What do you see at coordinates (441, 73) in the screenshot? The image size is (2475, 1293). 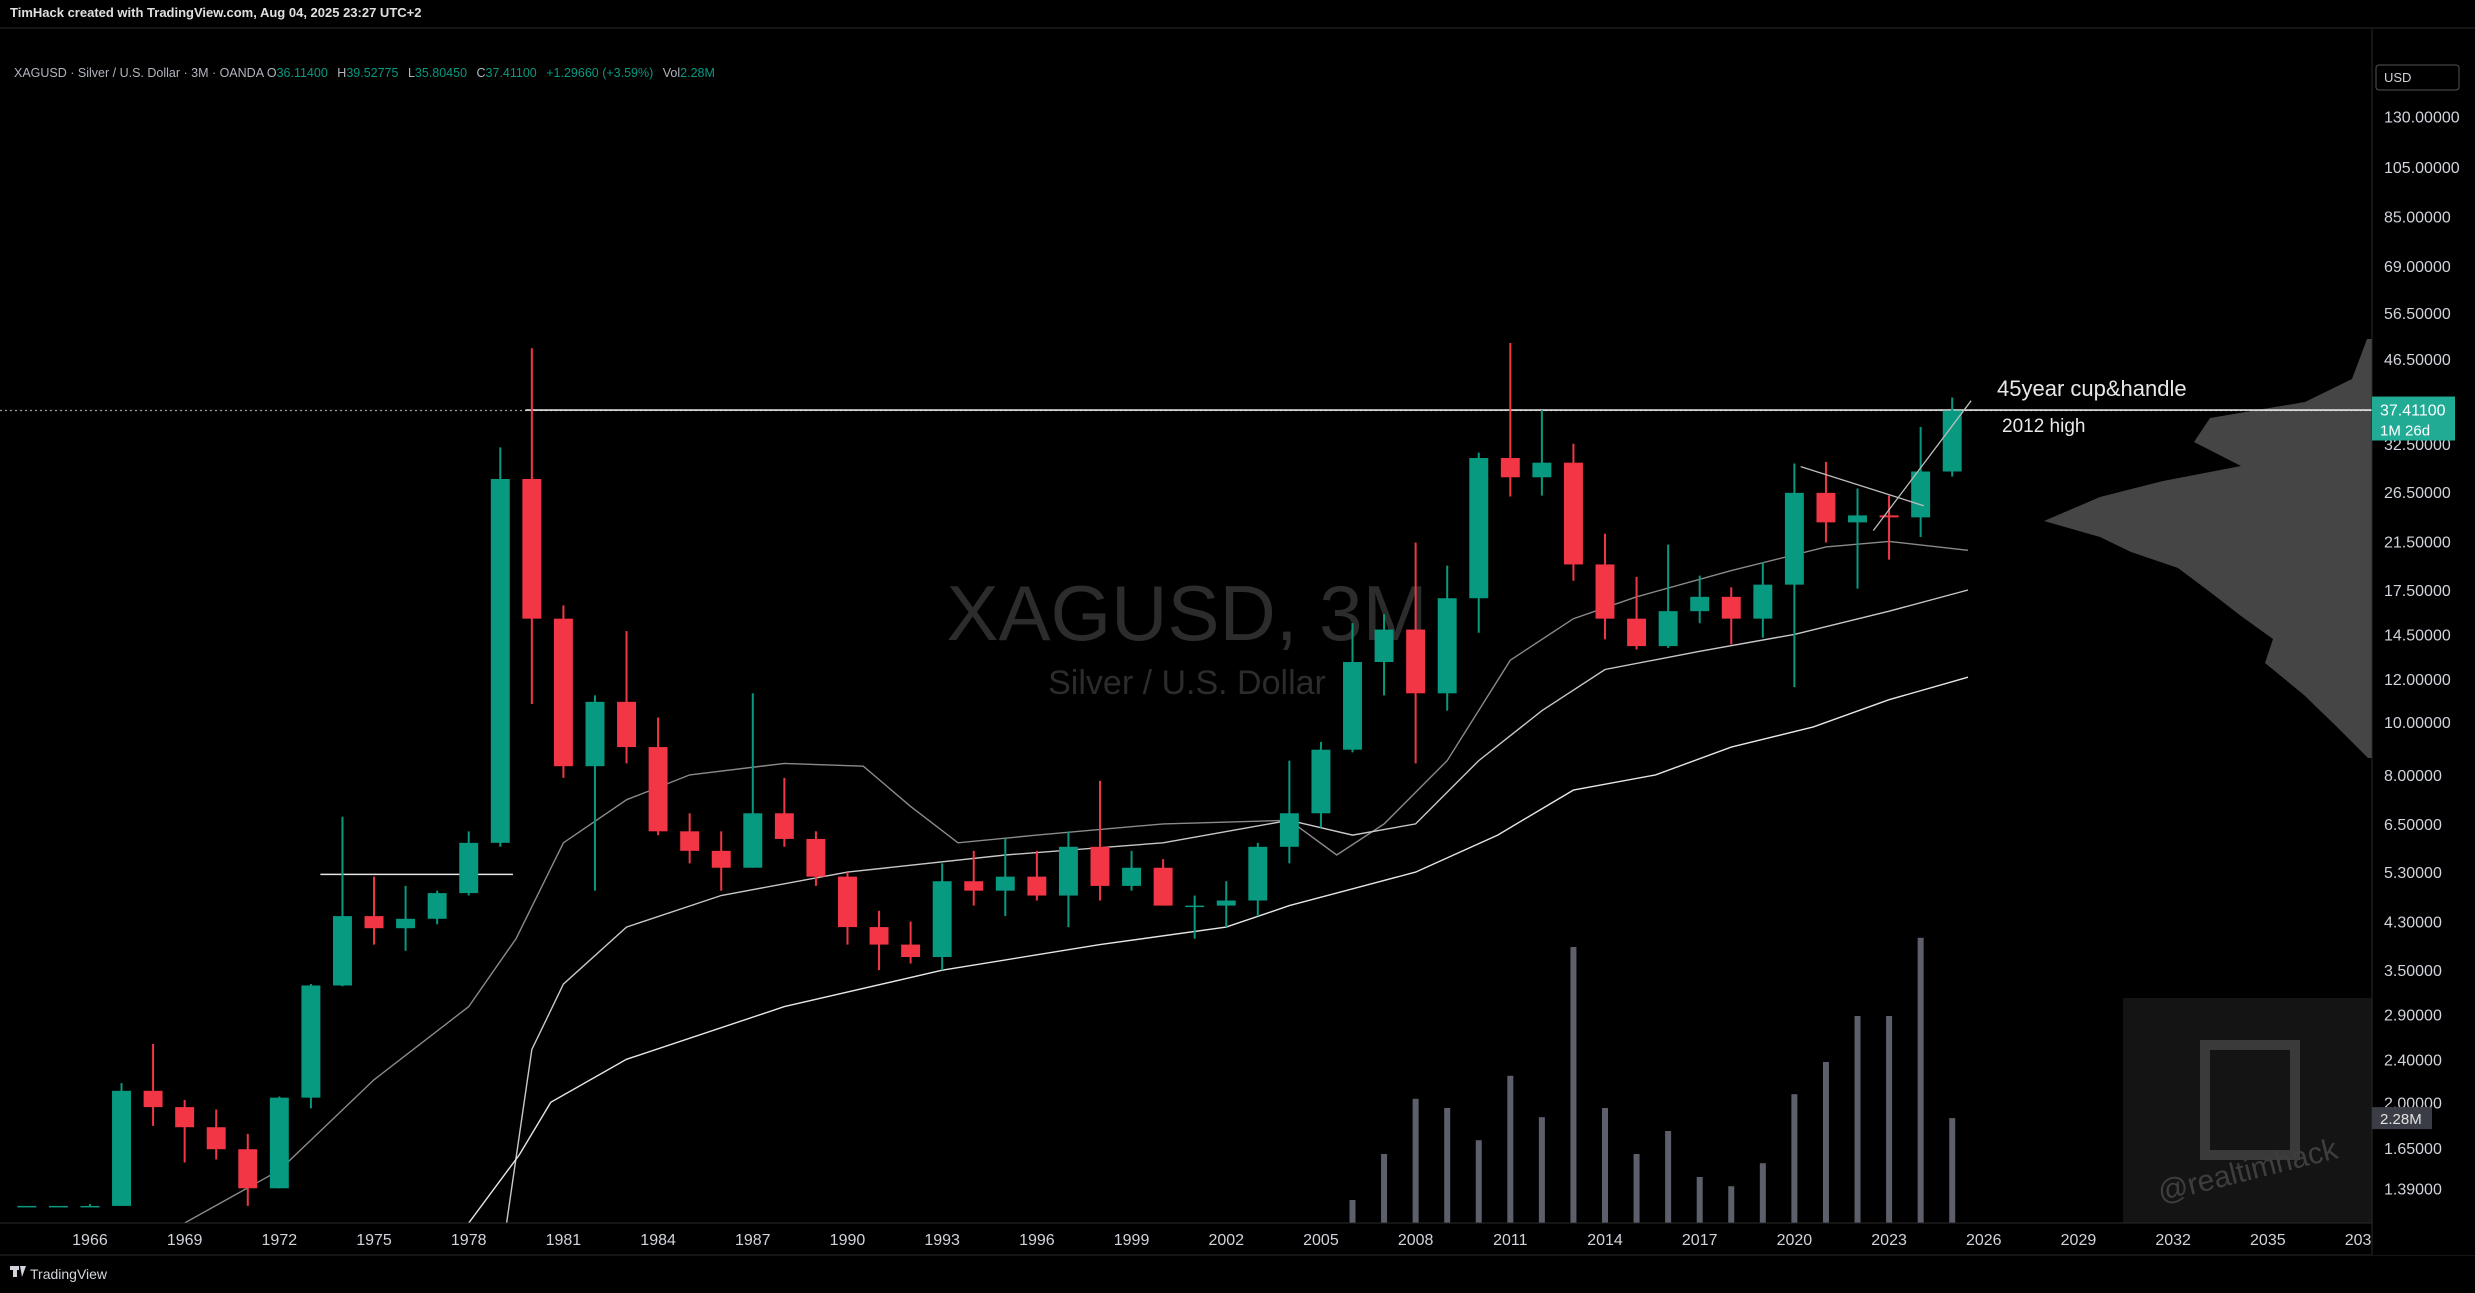 I see `ohlc-value: 35.80450` at bounding box center [441, 73].